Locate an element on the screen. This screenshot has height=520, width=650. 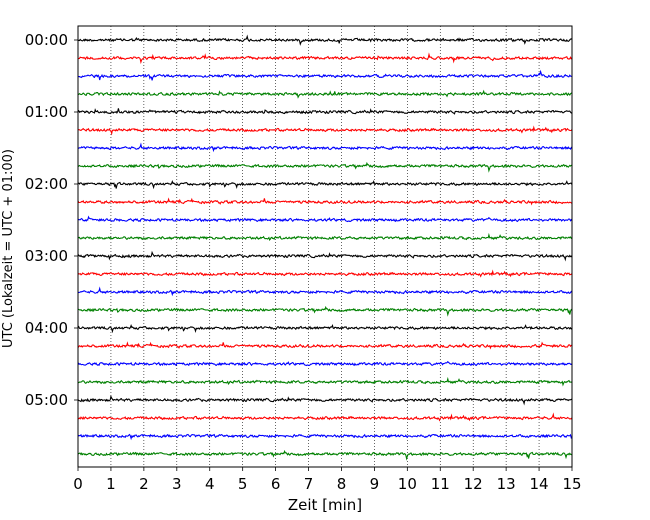
x-tick-label: 6 is located at coordinates (276, 484).